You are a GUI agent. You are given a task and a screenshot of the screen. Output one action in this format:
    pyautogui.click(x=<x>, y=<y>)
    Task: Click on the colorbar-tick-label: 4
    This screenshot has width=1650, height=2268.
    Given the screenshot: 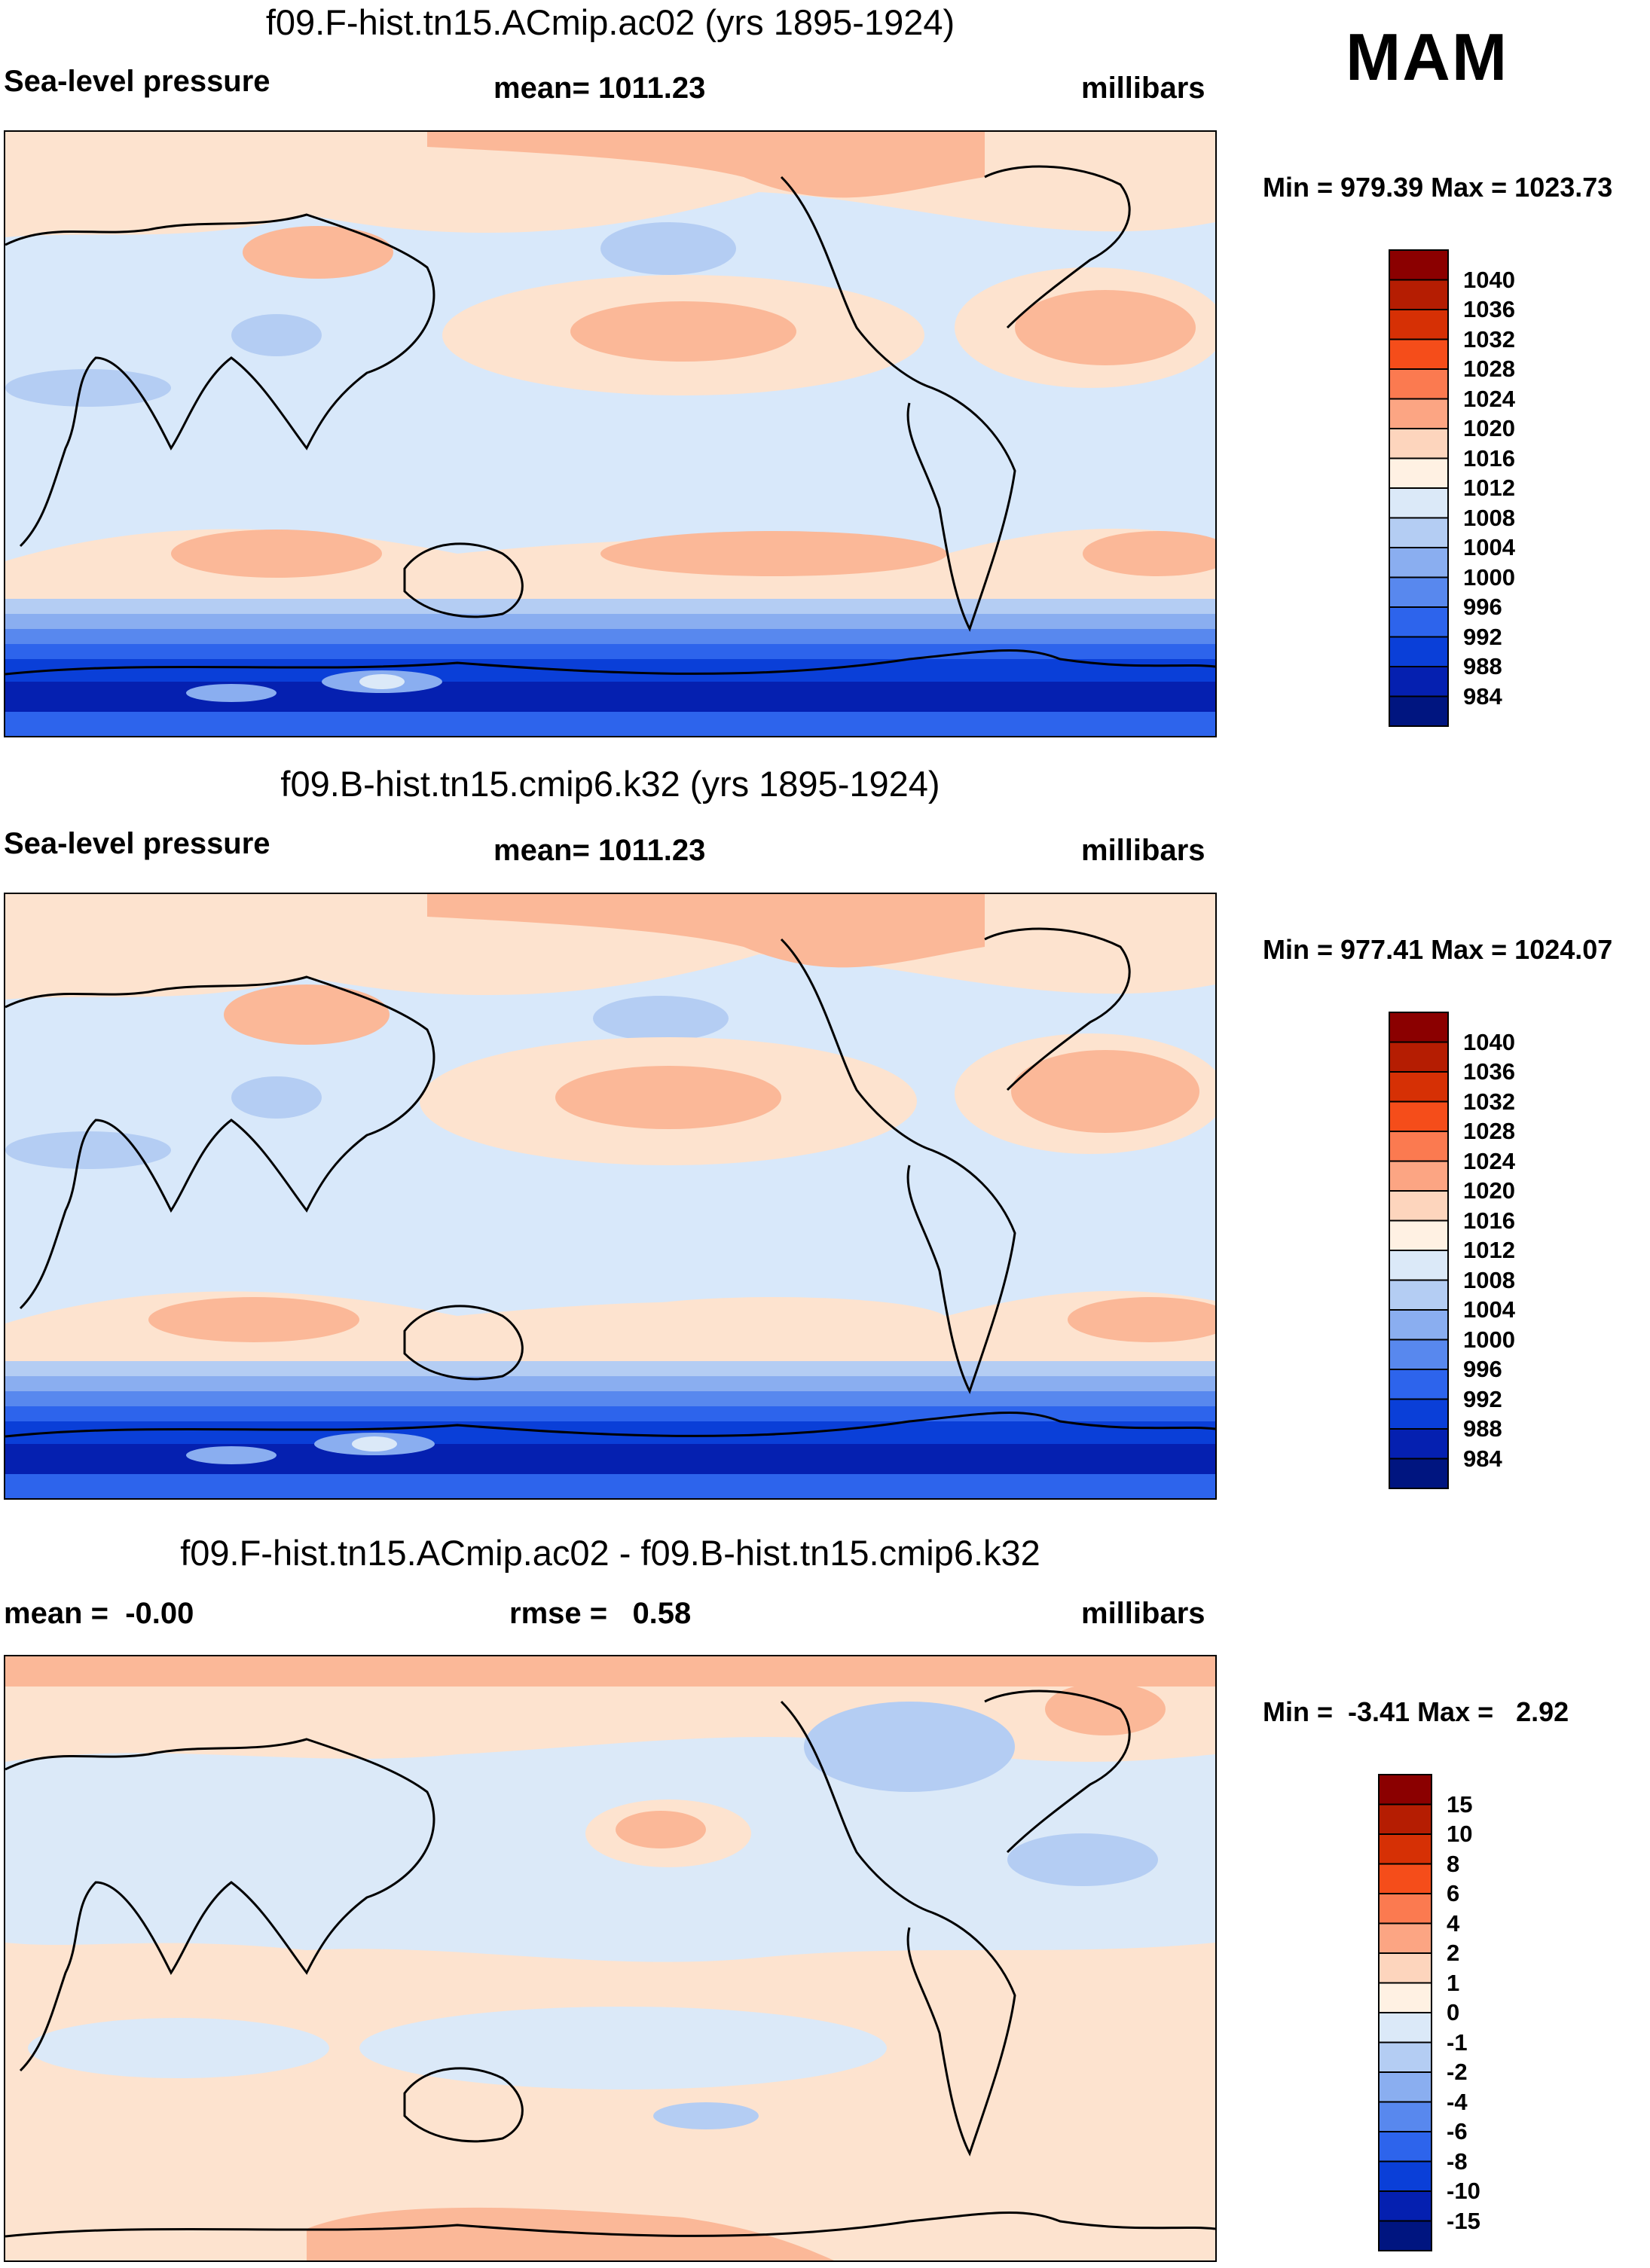 What is the action you would take?
    pyautogui.click(x=1453, y=1923)
    